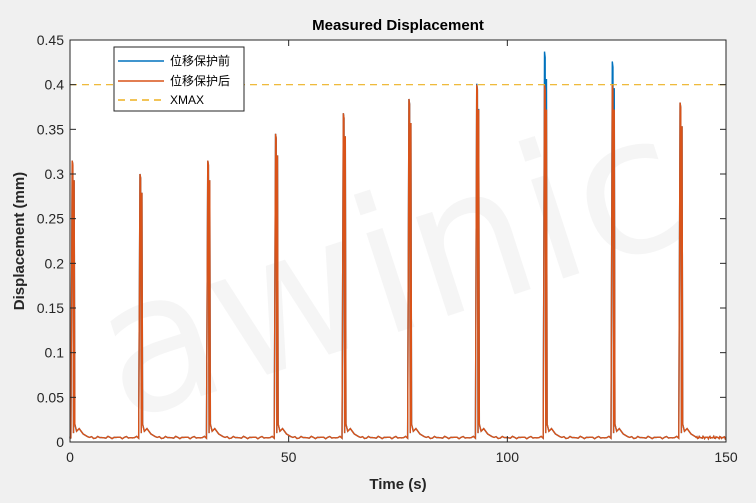  Describe the element at coordinates (55, 353) in the screenshot. I see `y-tick-label: 0.1` at that location.